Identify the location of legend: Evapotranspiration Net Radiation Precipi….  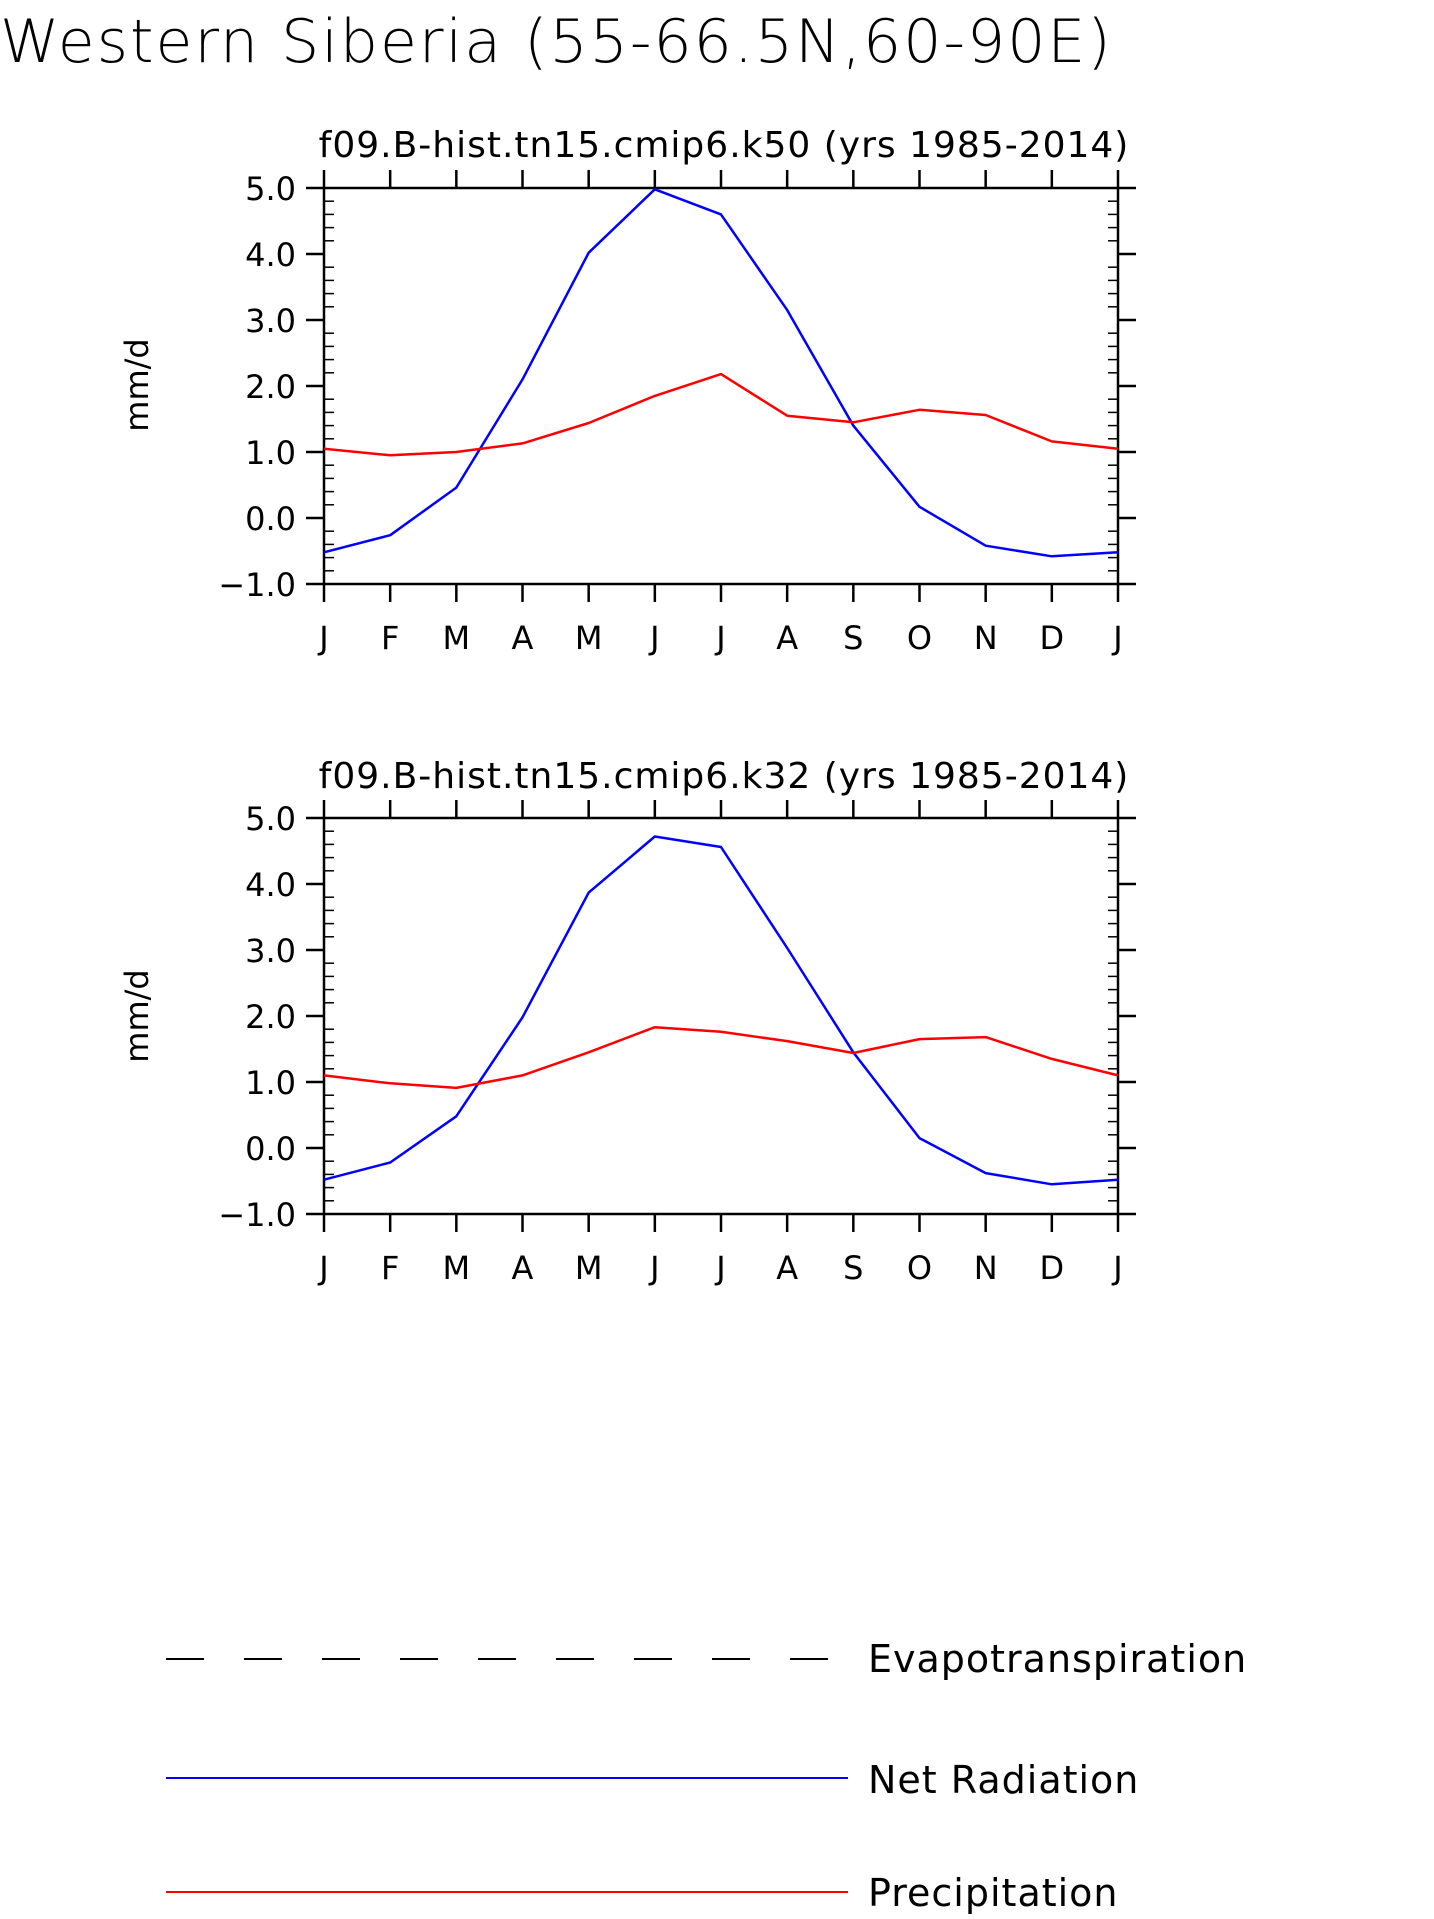
(706, 1776).